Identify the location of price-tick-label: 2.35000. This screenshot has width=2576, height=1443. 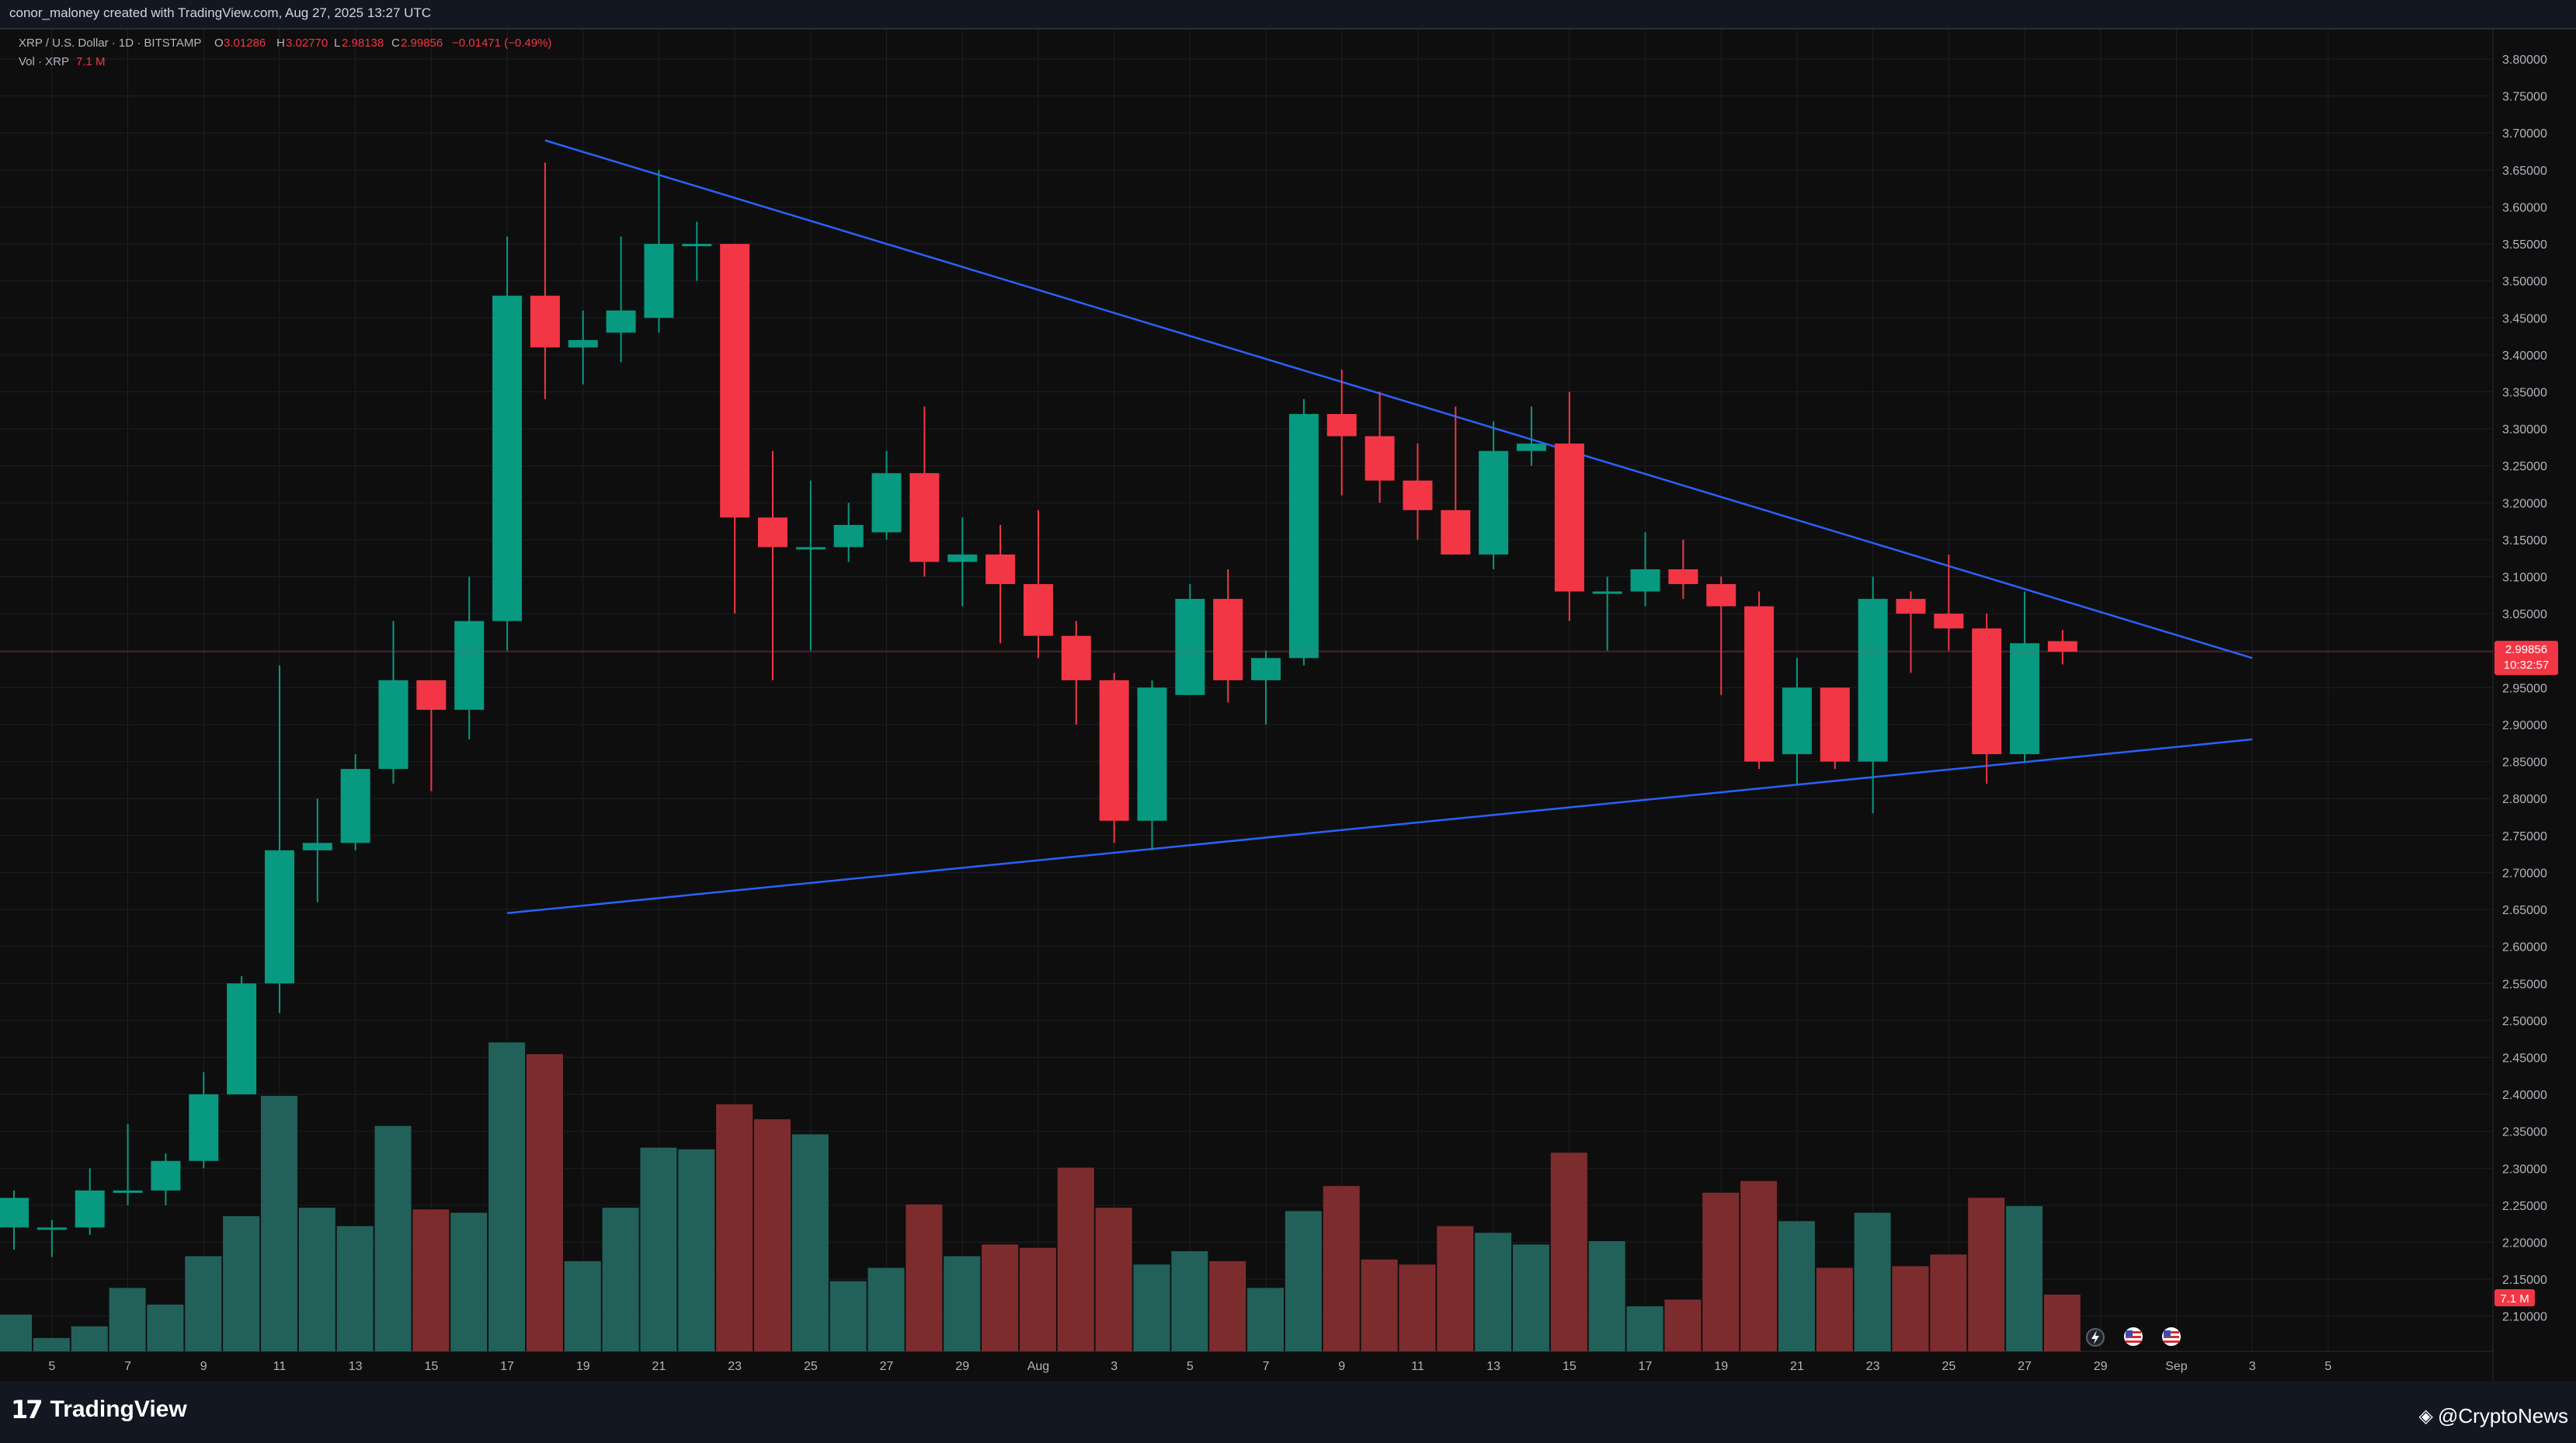
(2524, 1132).